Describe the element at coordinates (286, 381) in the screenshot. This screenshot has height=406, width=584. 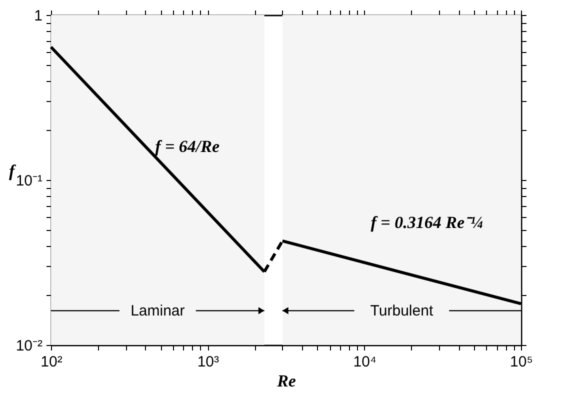
I see `x-axis-title: Re` at that location.